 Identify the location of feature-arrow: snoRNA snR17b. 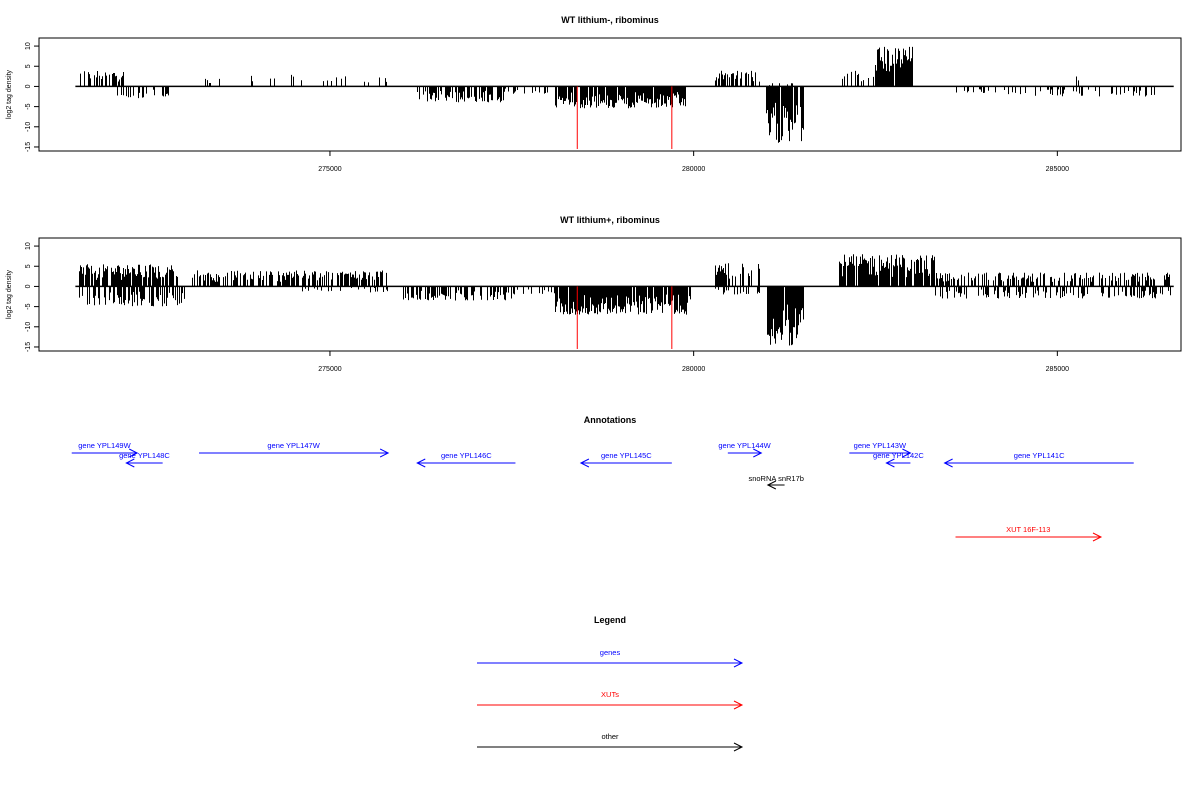
(776, 482).